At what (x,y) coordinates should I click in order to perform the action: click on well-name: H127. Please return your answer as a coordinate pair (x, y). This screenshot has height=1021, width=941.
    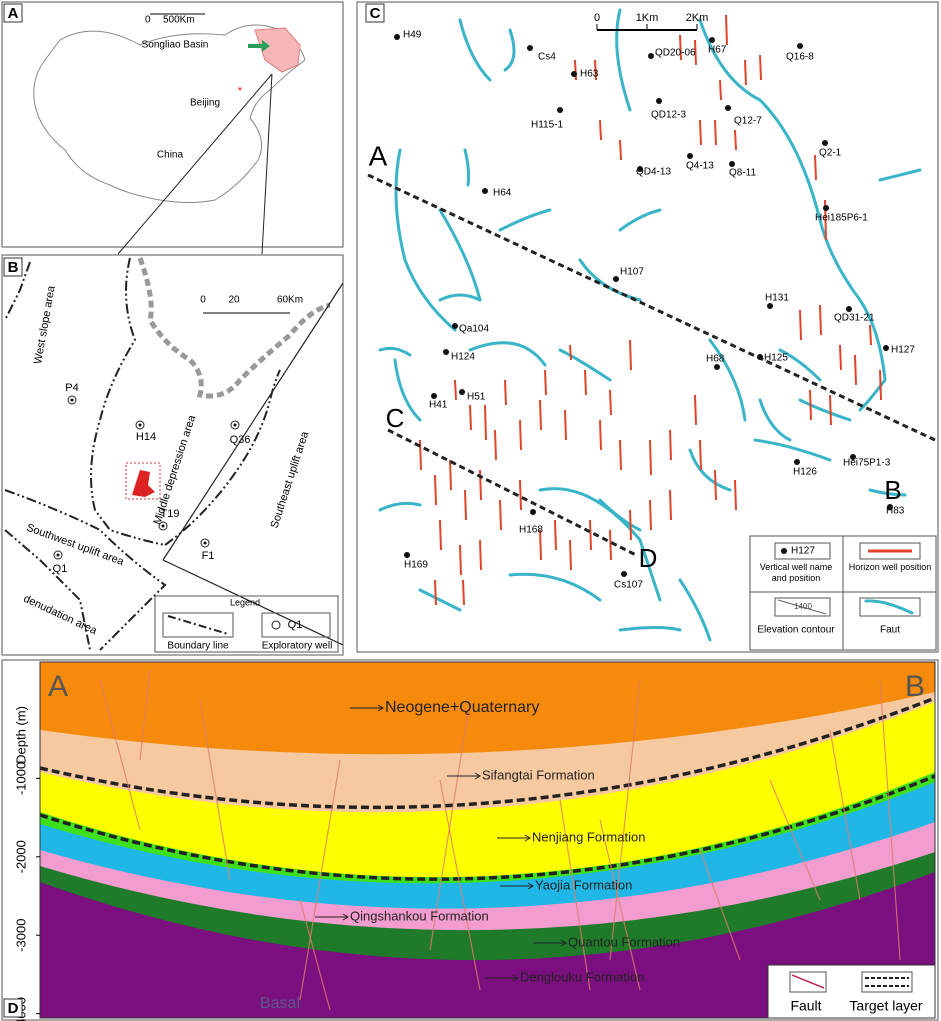
    Looking at the image, I should click on (903, 350).